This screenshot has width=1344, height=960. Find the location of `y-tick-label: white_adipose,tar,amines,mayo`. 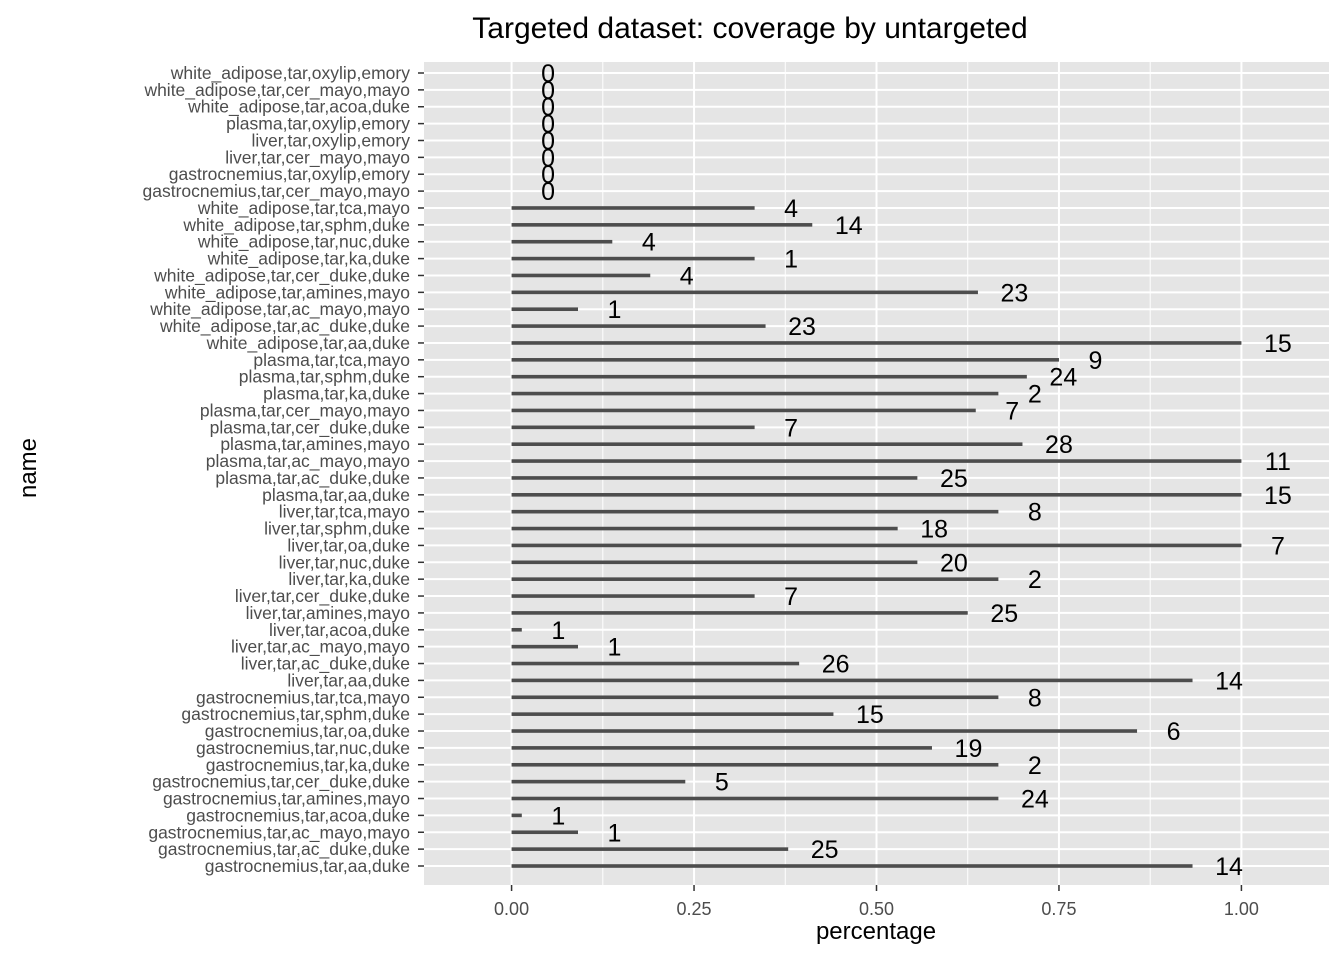

y-tick-label: white_adipose,tar,amines,mayo is located at coordinates (287, 292).